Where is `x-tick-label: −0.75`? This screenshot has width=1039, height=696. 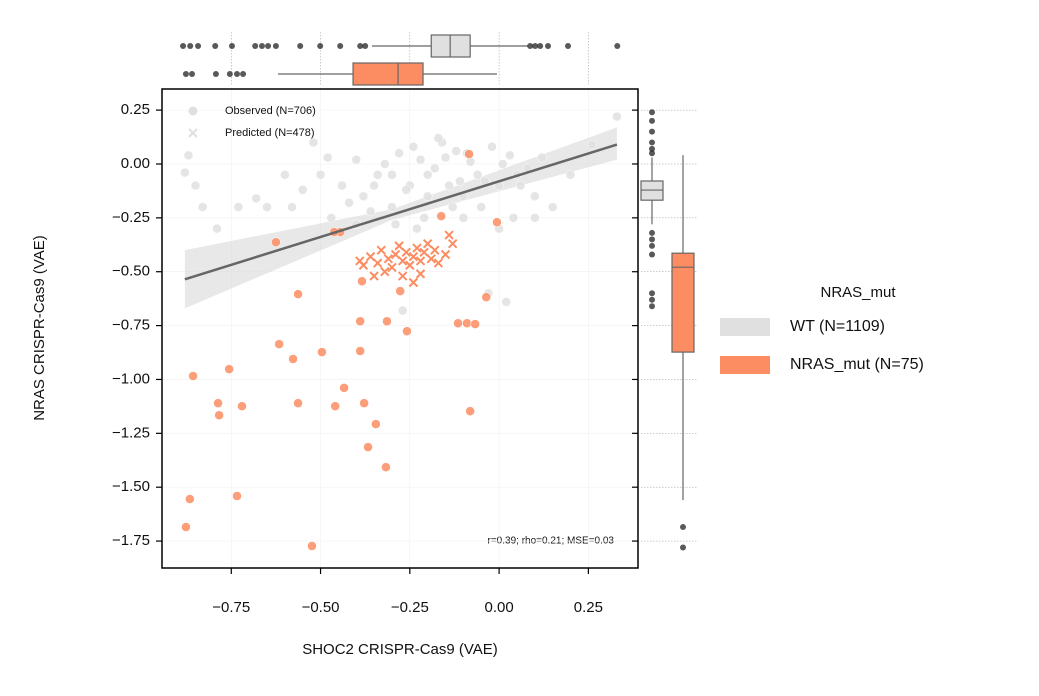 x-tick-label: −0.75 is located at coordinates (231, 607).